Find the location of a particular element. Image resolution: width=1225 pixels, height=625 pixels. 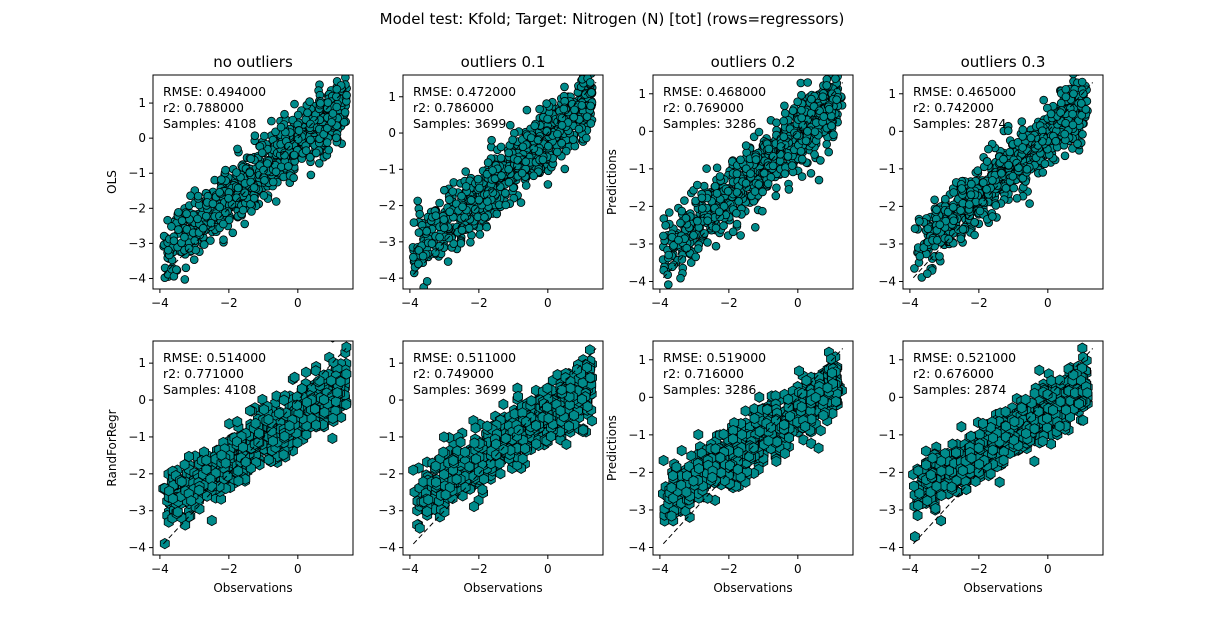

axes-frame is located at coordinates (253, 182).